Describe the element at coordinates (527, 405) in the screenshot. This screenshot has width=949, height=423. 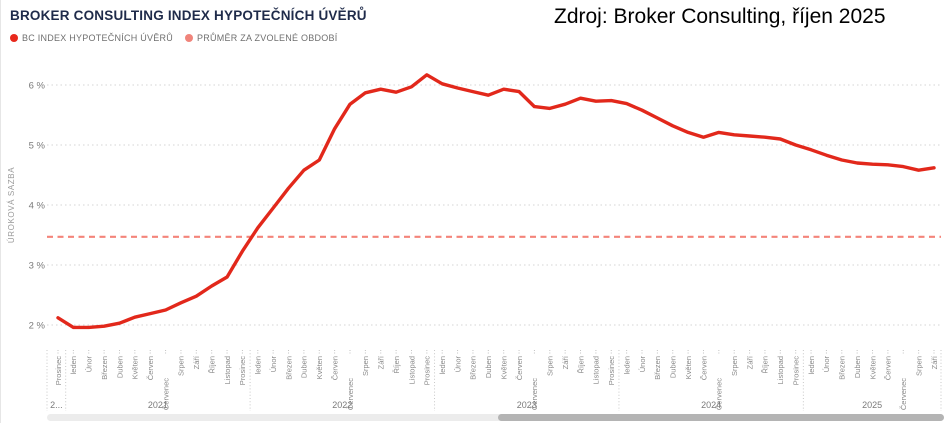
I see `year-label: 2023` at that location.